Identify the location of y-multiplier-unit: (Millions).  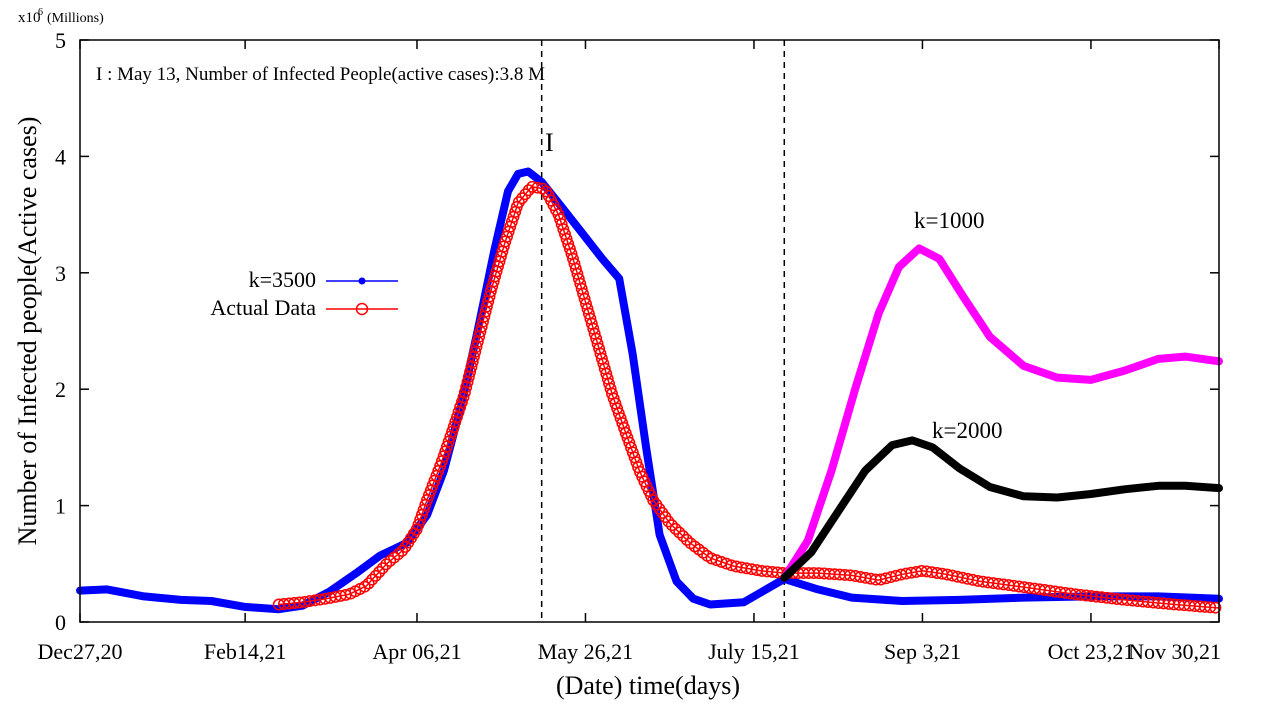
(75, 18).